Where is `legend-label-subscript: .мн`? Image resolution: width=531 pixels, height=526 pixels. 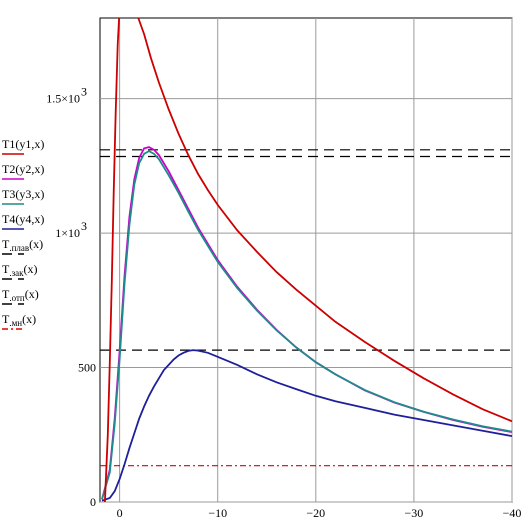 legend-label-subscript: .мн is located at coordinates (15, 323).